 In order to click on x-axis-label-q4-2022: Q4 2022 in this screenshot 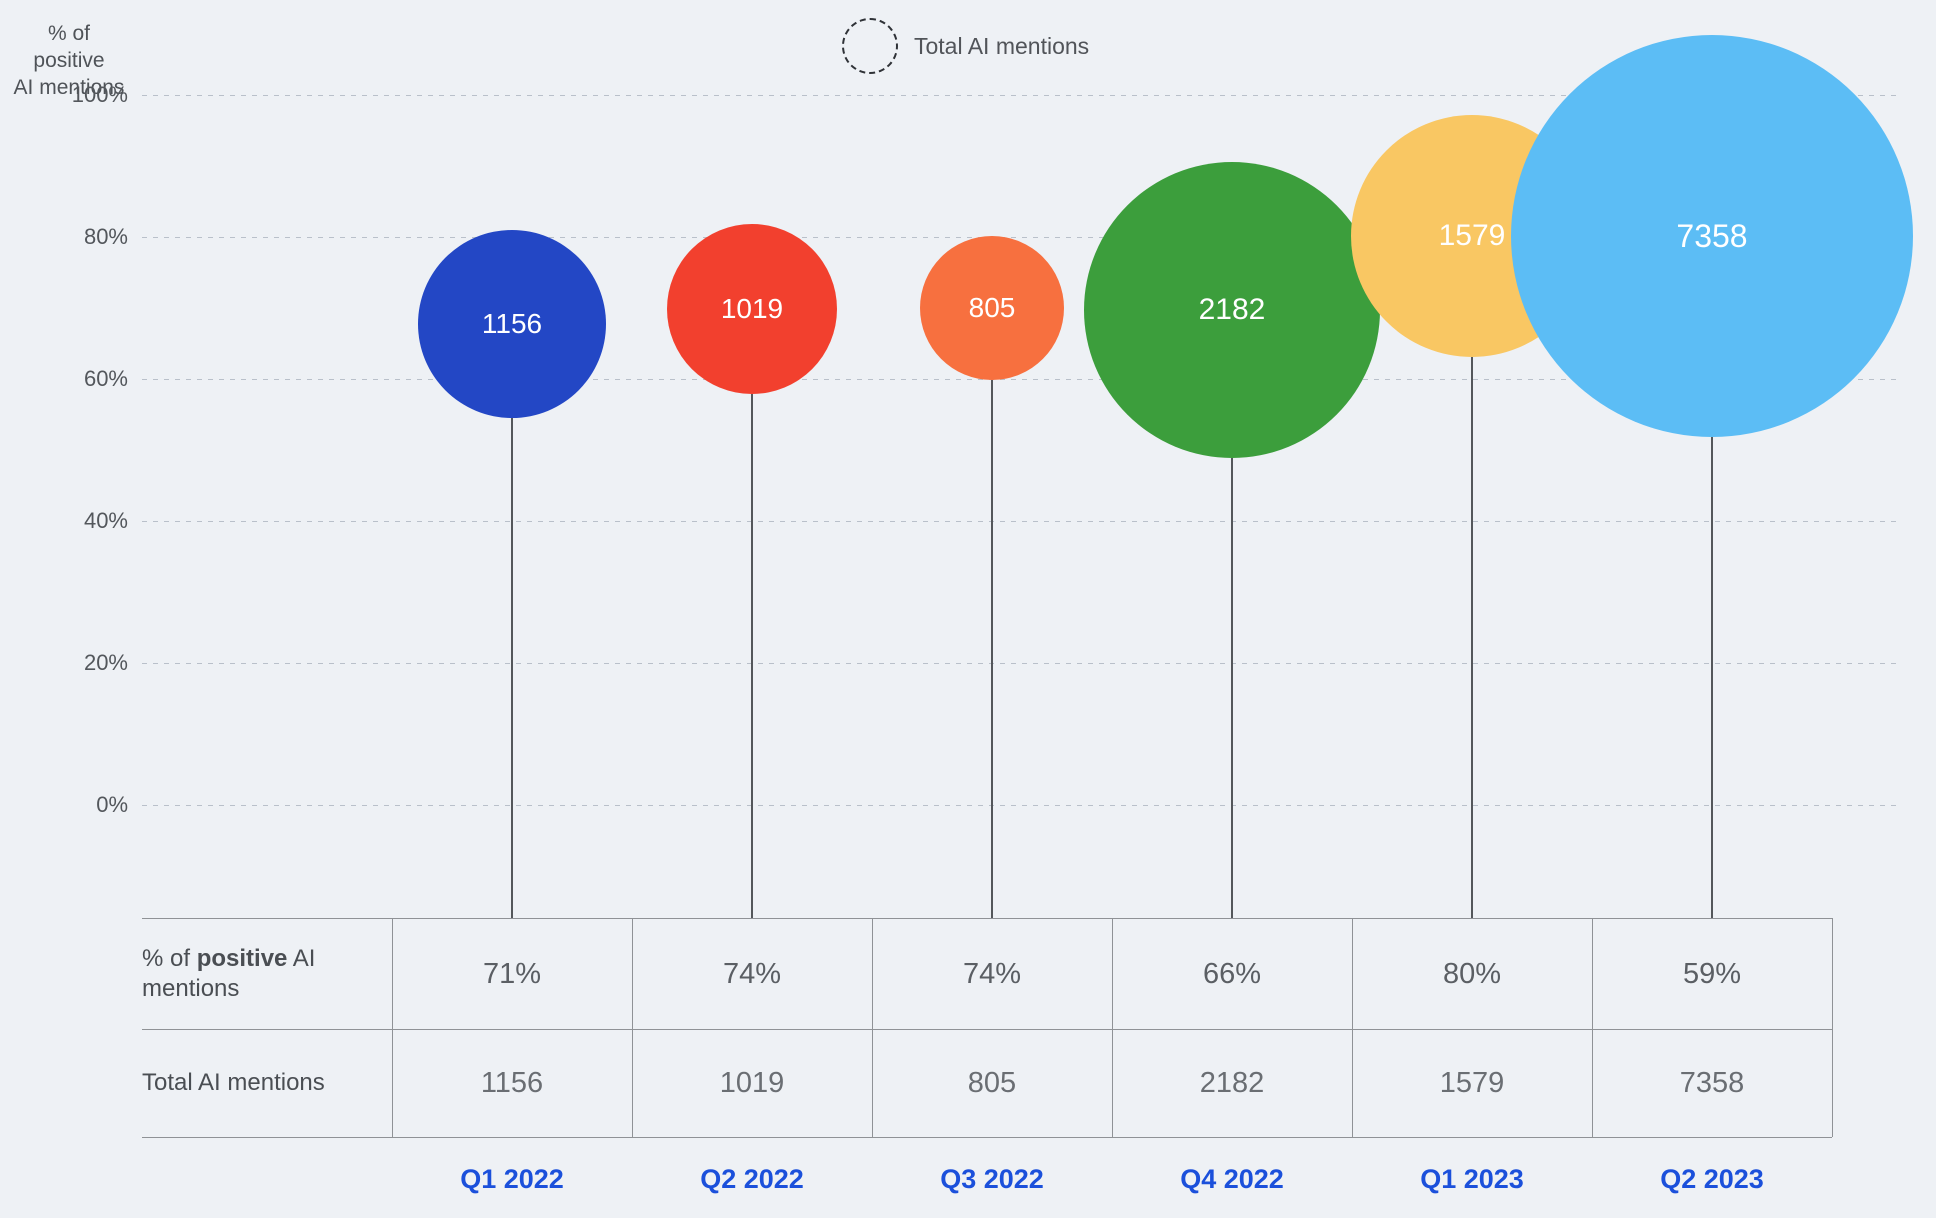, I will do `click(1232, 1179)`.